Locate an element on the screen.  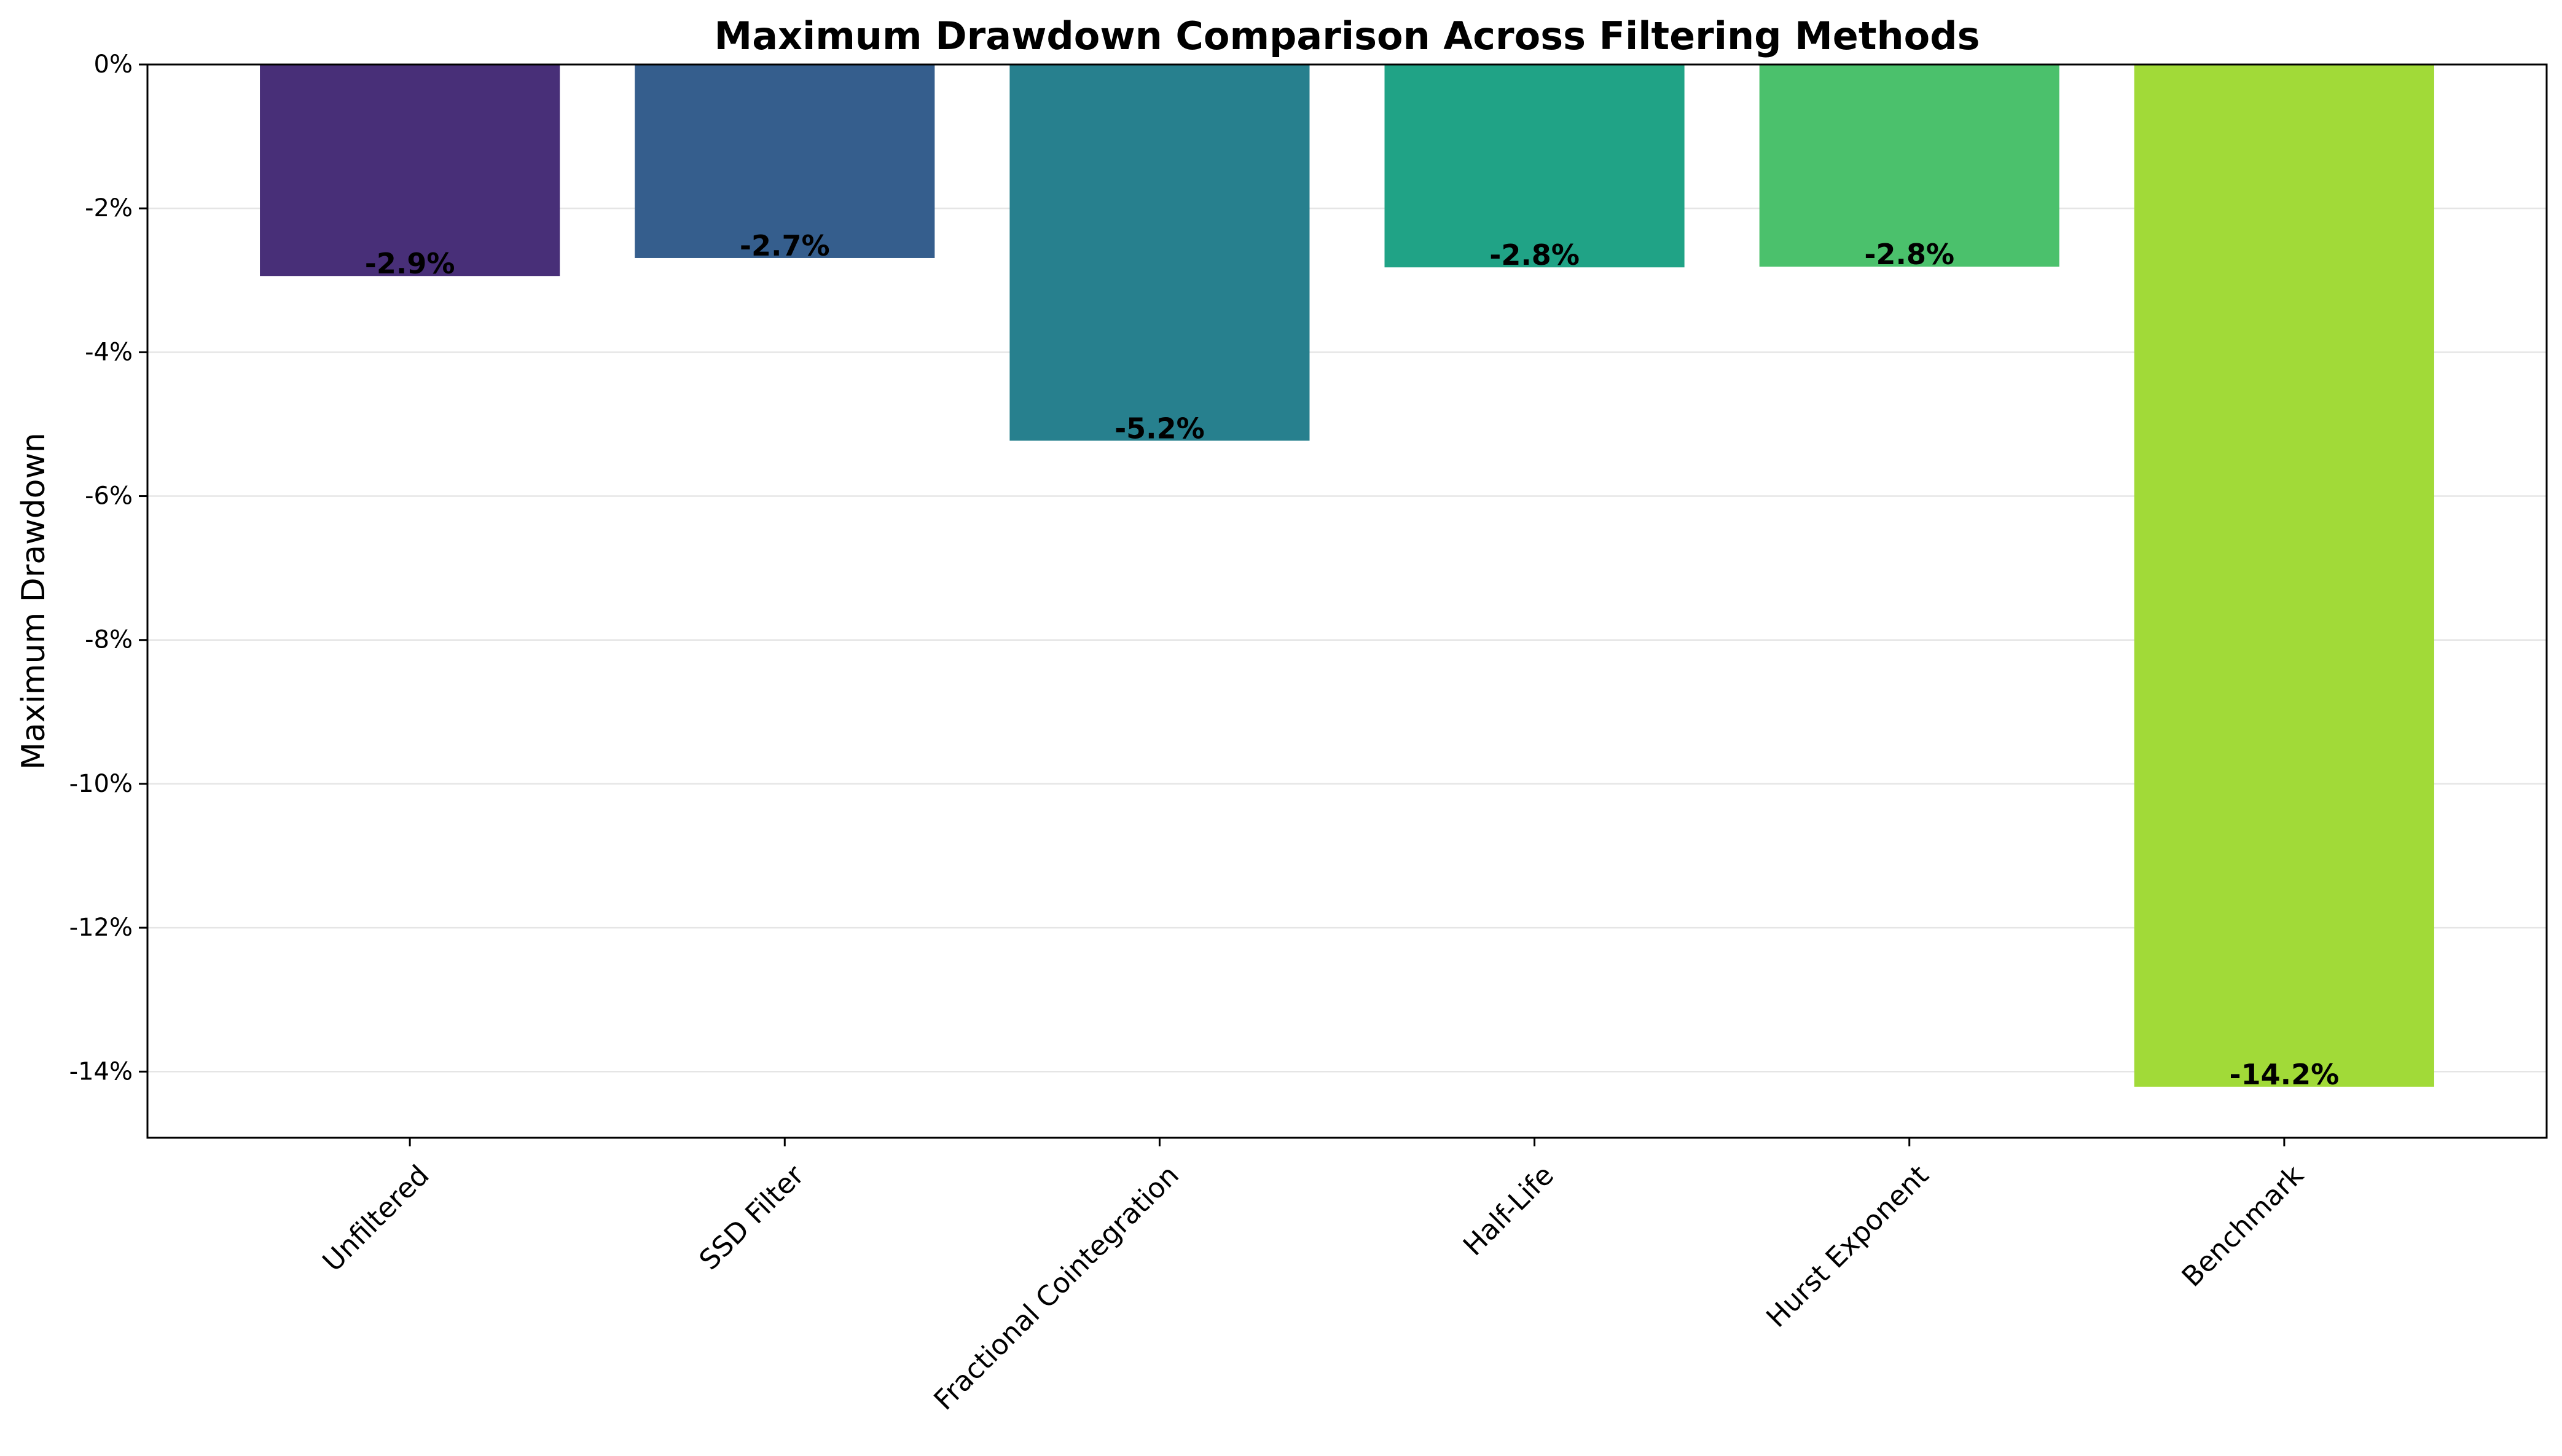
y-axis: 0% -2% -4% -6% -8% -10% -12% -14% is located at coordinates (108, 568).